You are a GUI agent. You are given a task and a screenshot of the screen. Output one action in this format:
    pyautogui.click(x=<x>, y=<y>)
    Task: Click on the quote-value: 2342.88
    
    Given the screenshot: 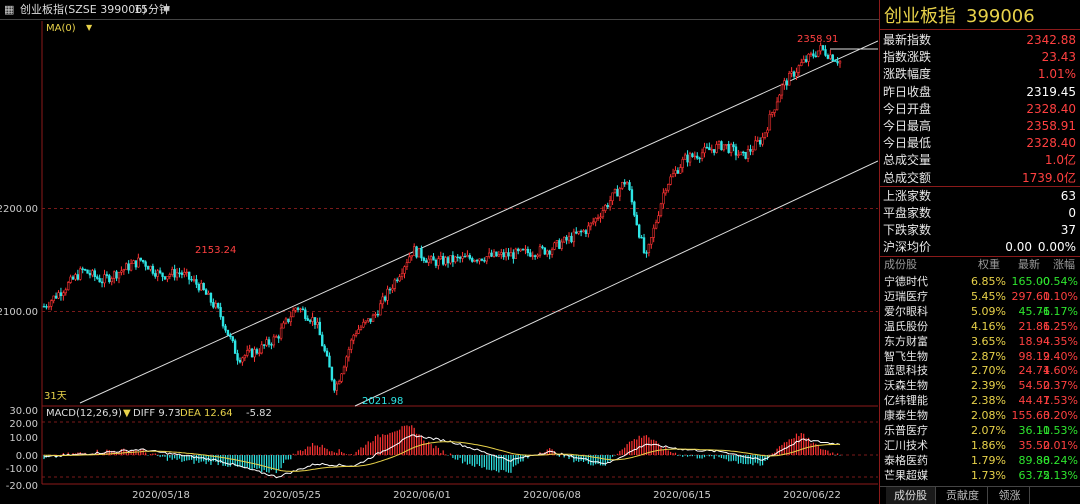 What is the action you would take?
    pyautogui.click(x=1051, y=40)
    